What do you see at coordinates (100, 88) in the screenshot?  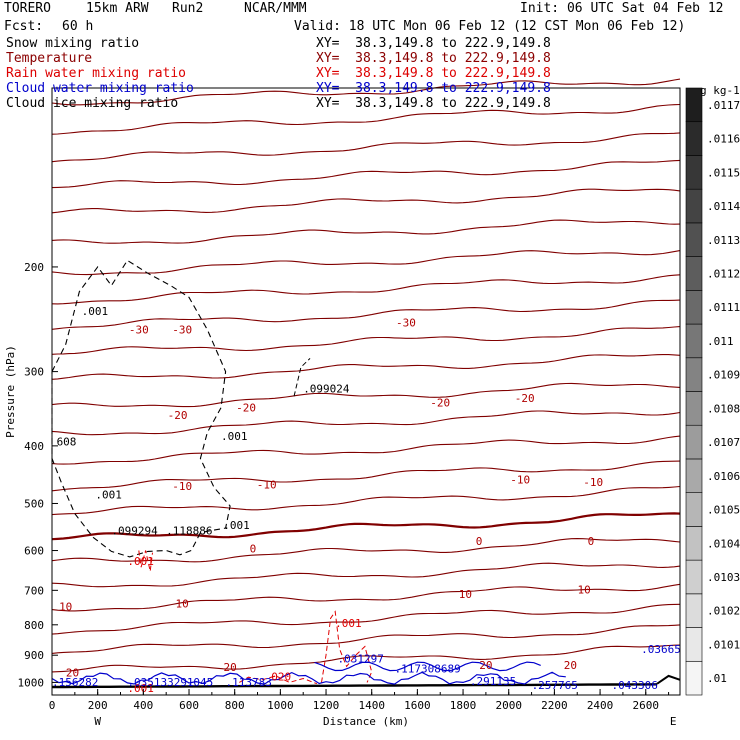 I see `field-cloudwater-name: Cloud water mixing ratio` at bounding box center [100, 88].